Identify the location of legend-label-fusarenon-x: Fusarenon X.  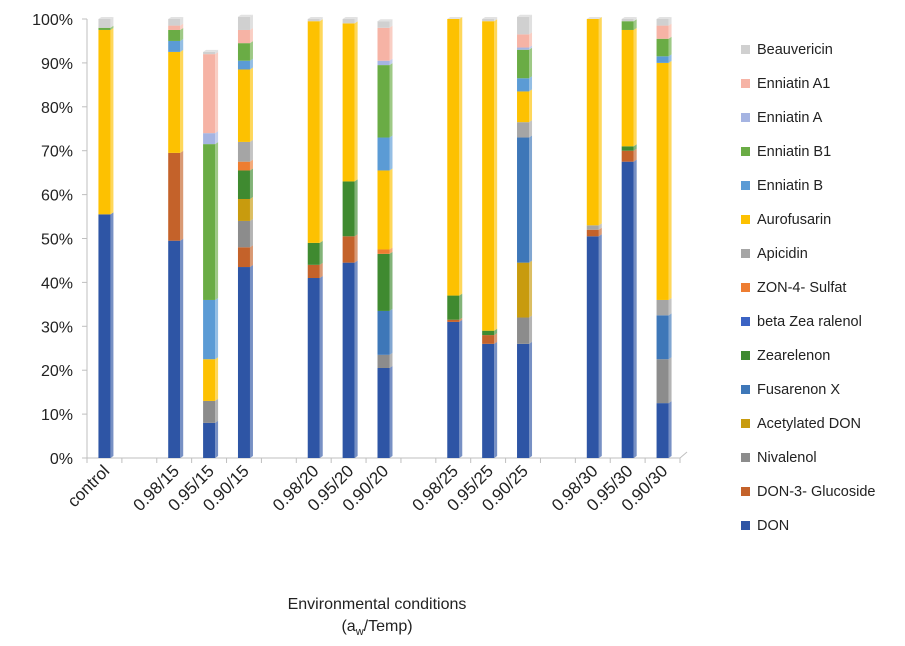
(798, 390).